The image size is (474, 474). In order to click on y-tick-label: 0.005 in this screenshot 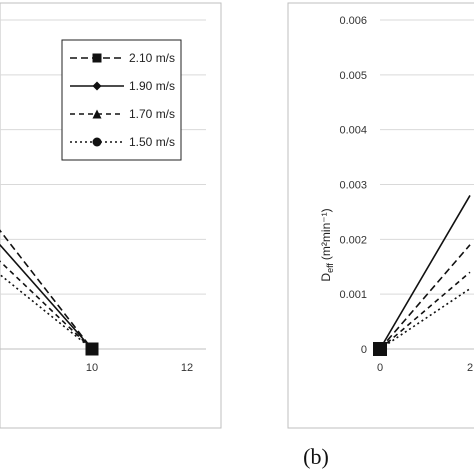, I will do `click(353, 76)`.